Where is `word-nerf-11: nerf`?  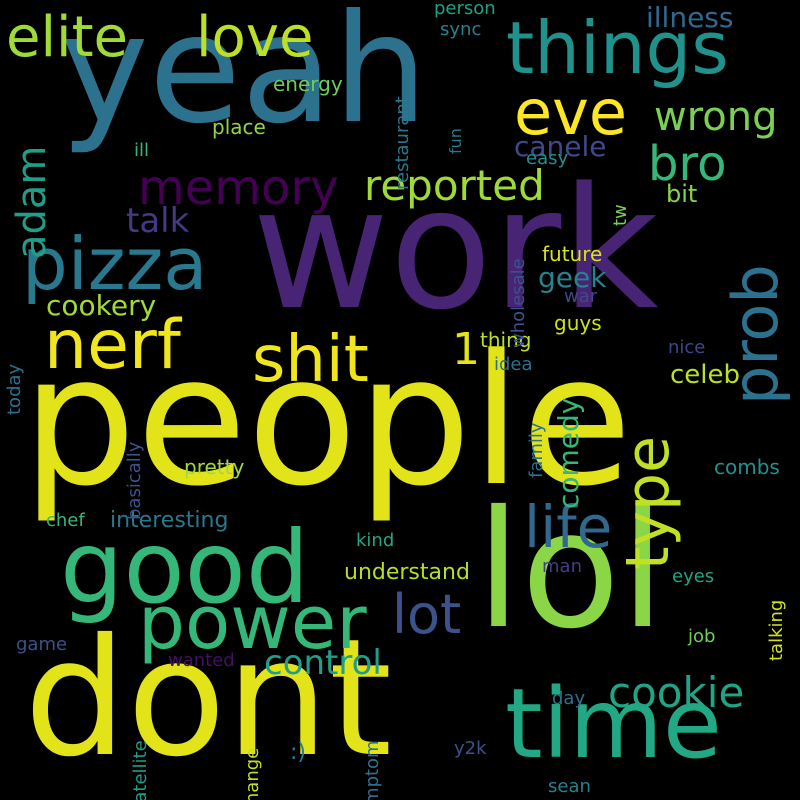 word-nerf-11: nerf is located at coordinates (112, 345).